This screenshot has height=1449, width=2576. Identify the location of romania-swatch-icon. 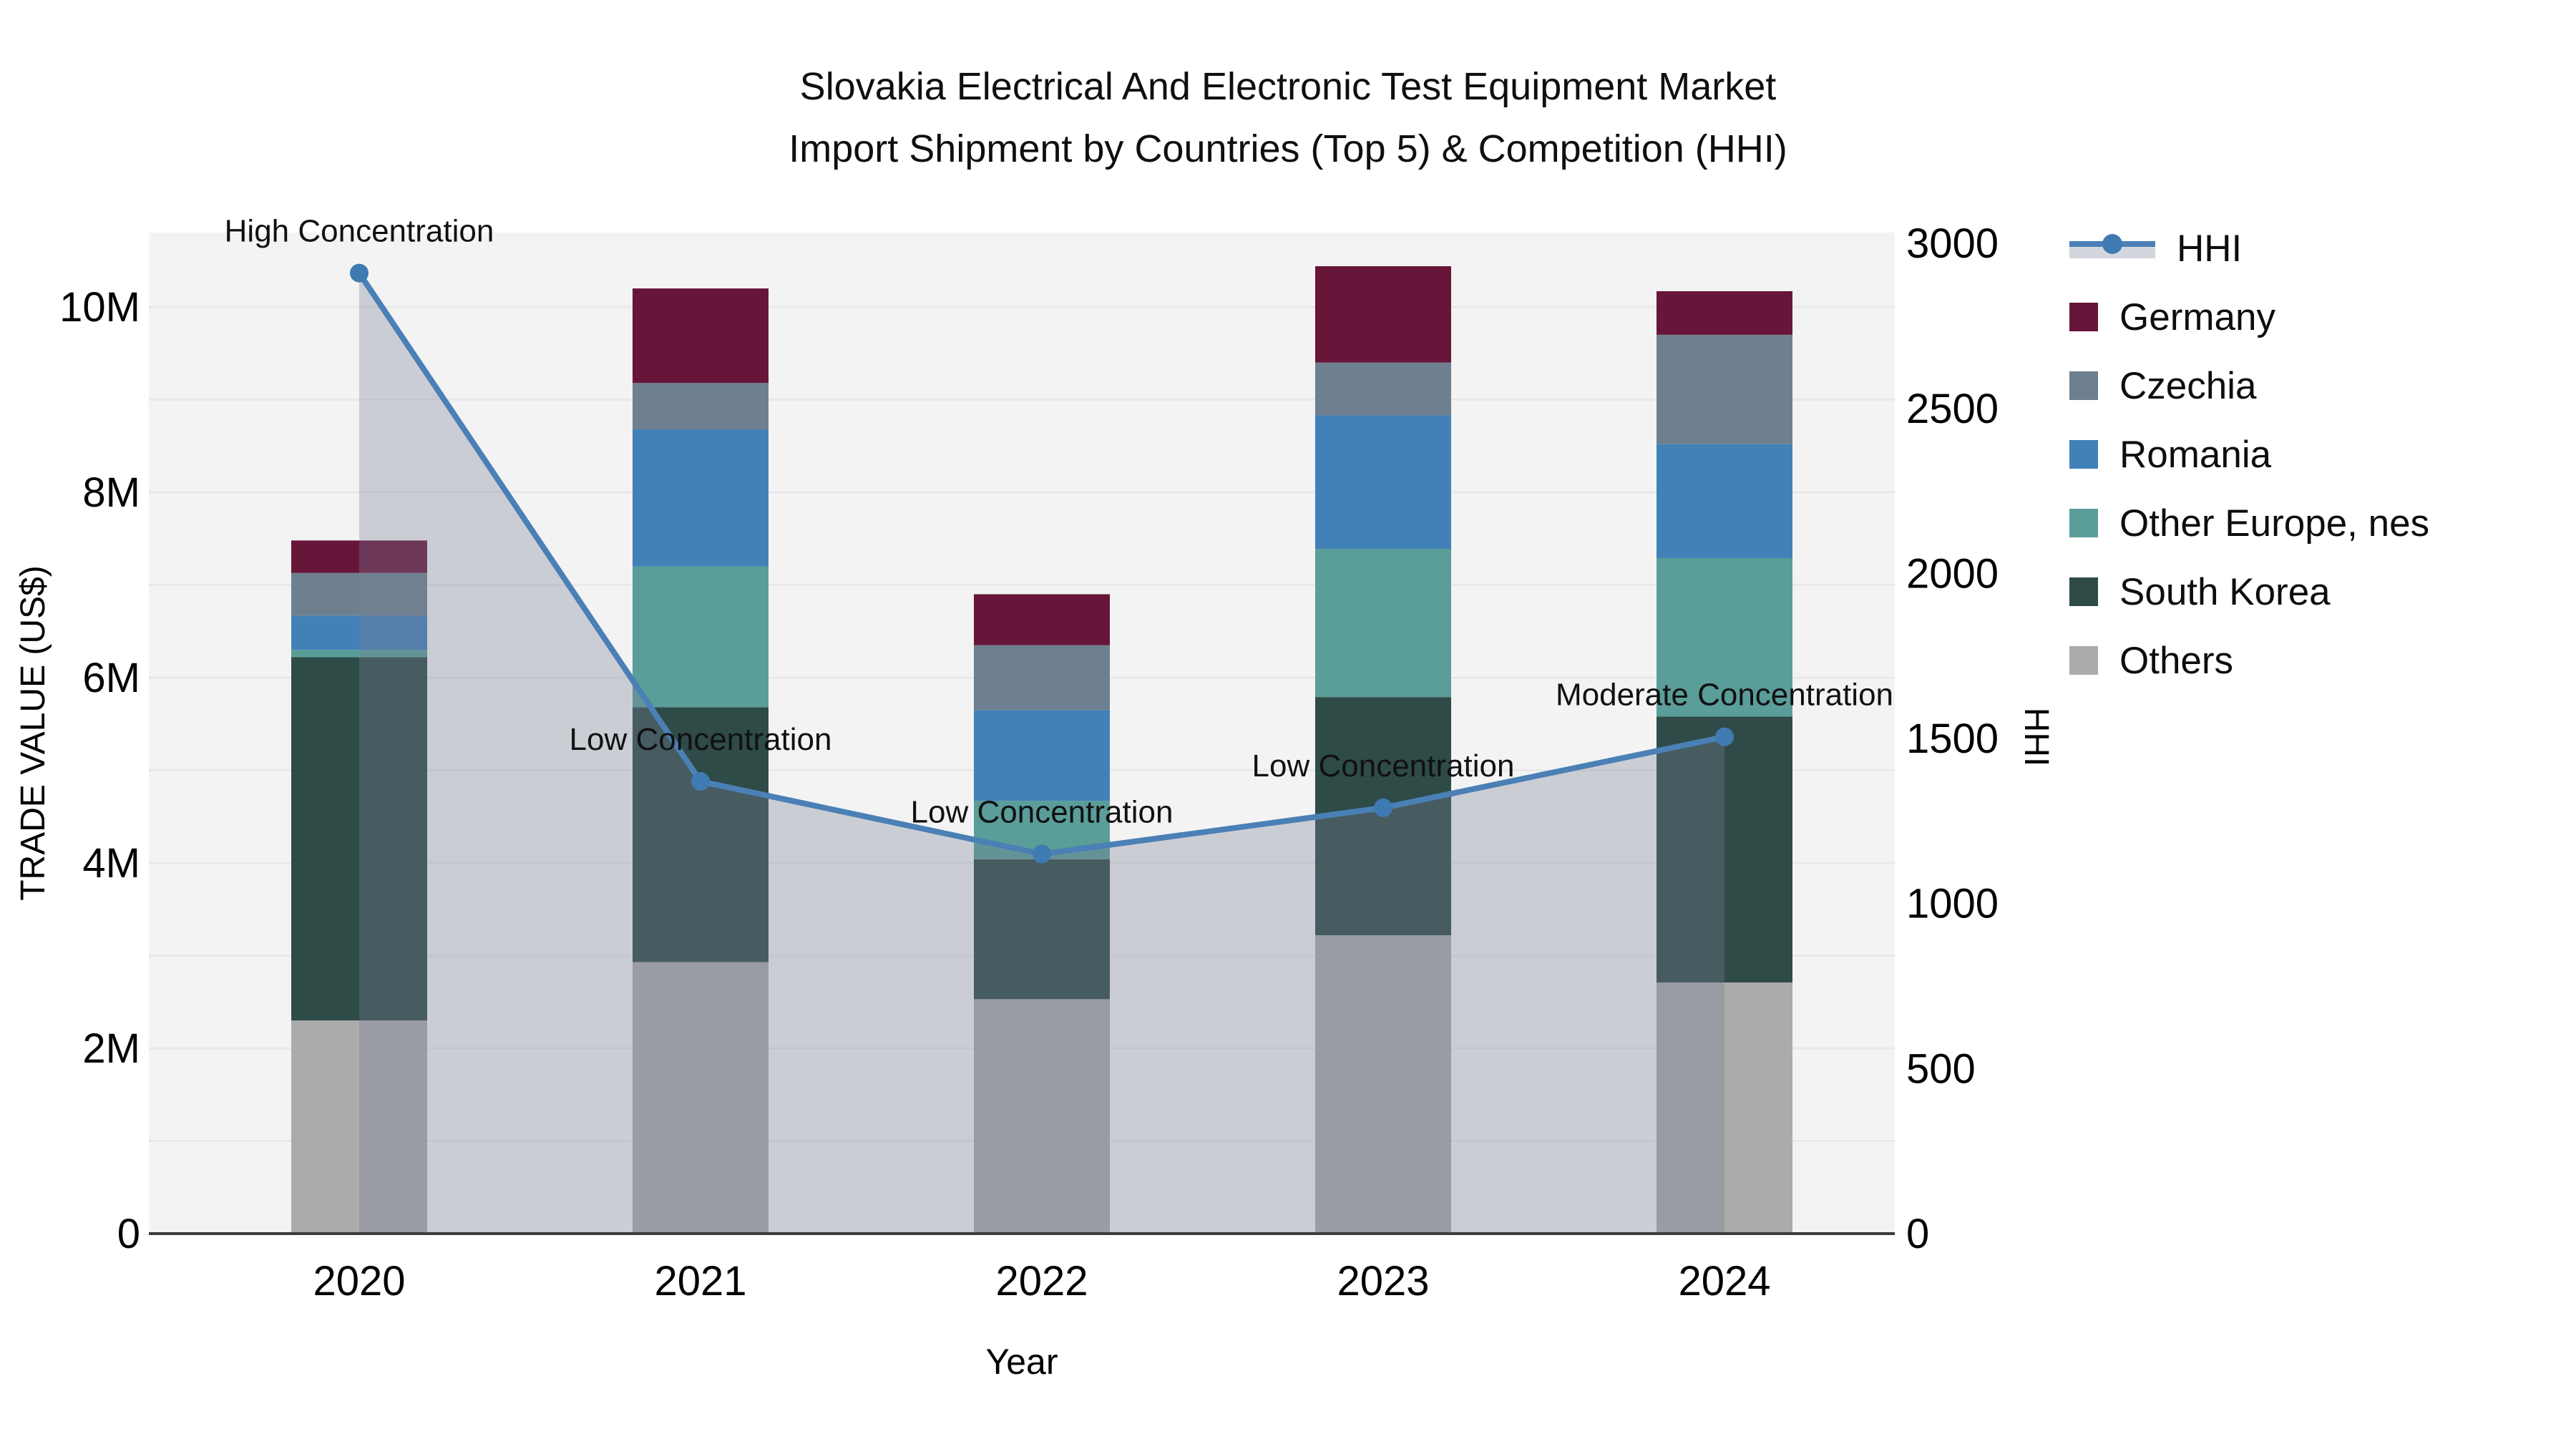
(2083, 454).